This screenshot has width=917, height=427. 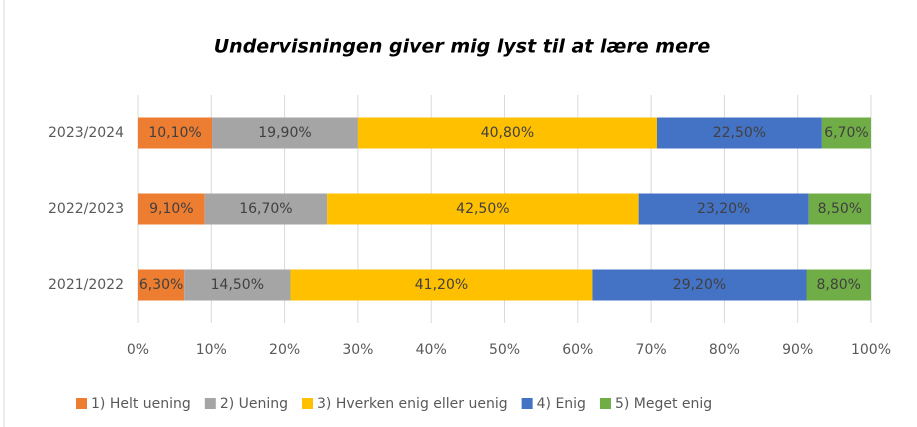 I want to click on legend-label: 1) Helt uening, so click(x=141, y=404).